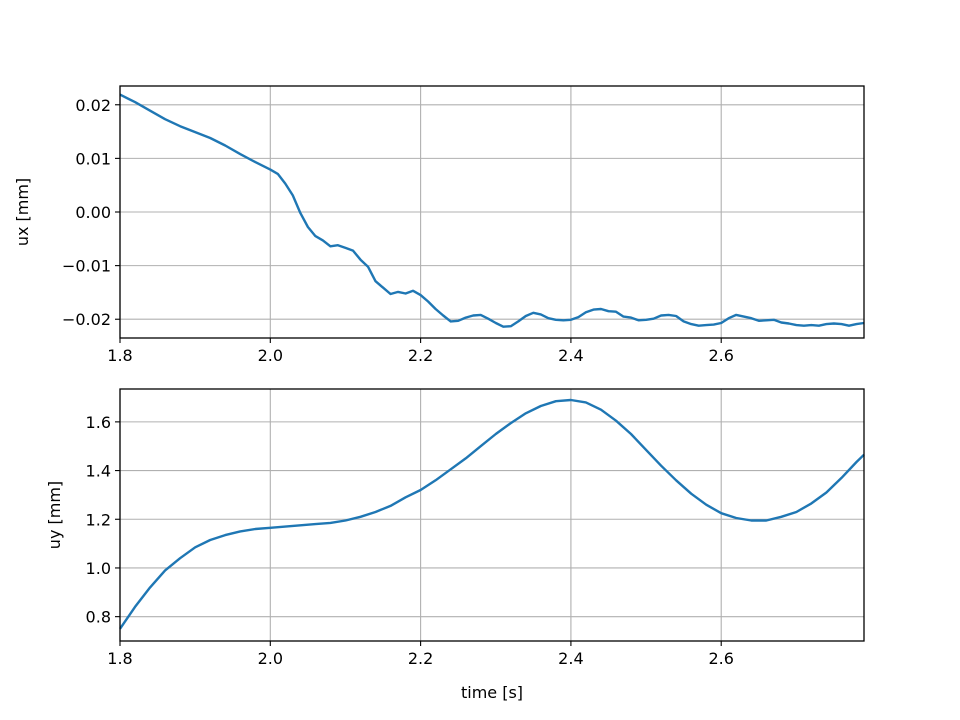 The width and height of the screenshot is (960, 720). Describe the element at coordinates (54, 515) in the screenshot. I see `y-axis-label: uy [mm]` at that location.